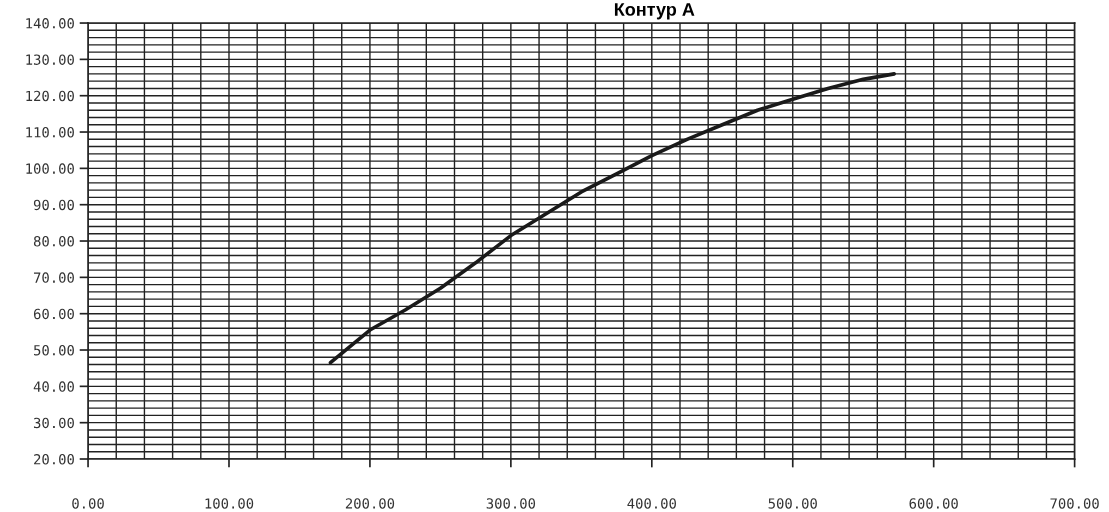 The height and width of the screenshot is (512, 1109). What do you see at coordinates (1074, 503) in the screenshot?
I see `x-tick-label: 700.00` at bounding box center [1074, 503].